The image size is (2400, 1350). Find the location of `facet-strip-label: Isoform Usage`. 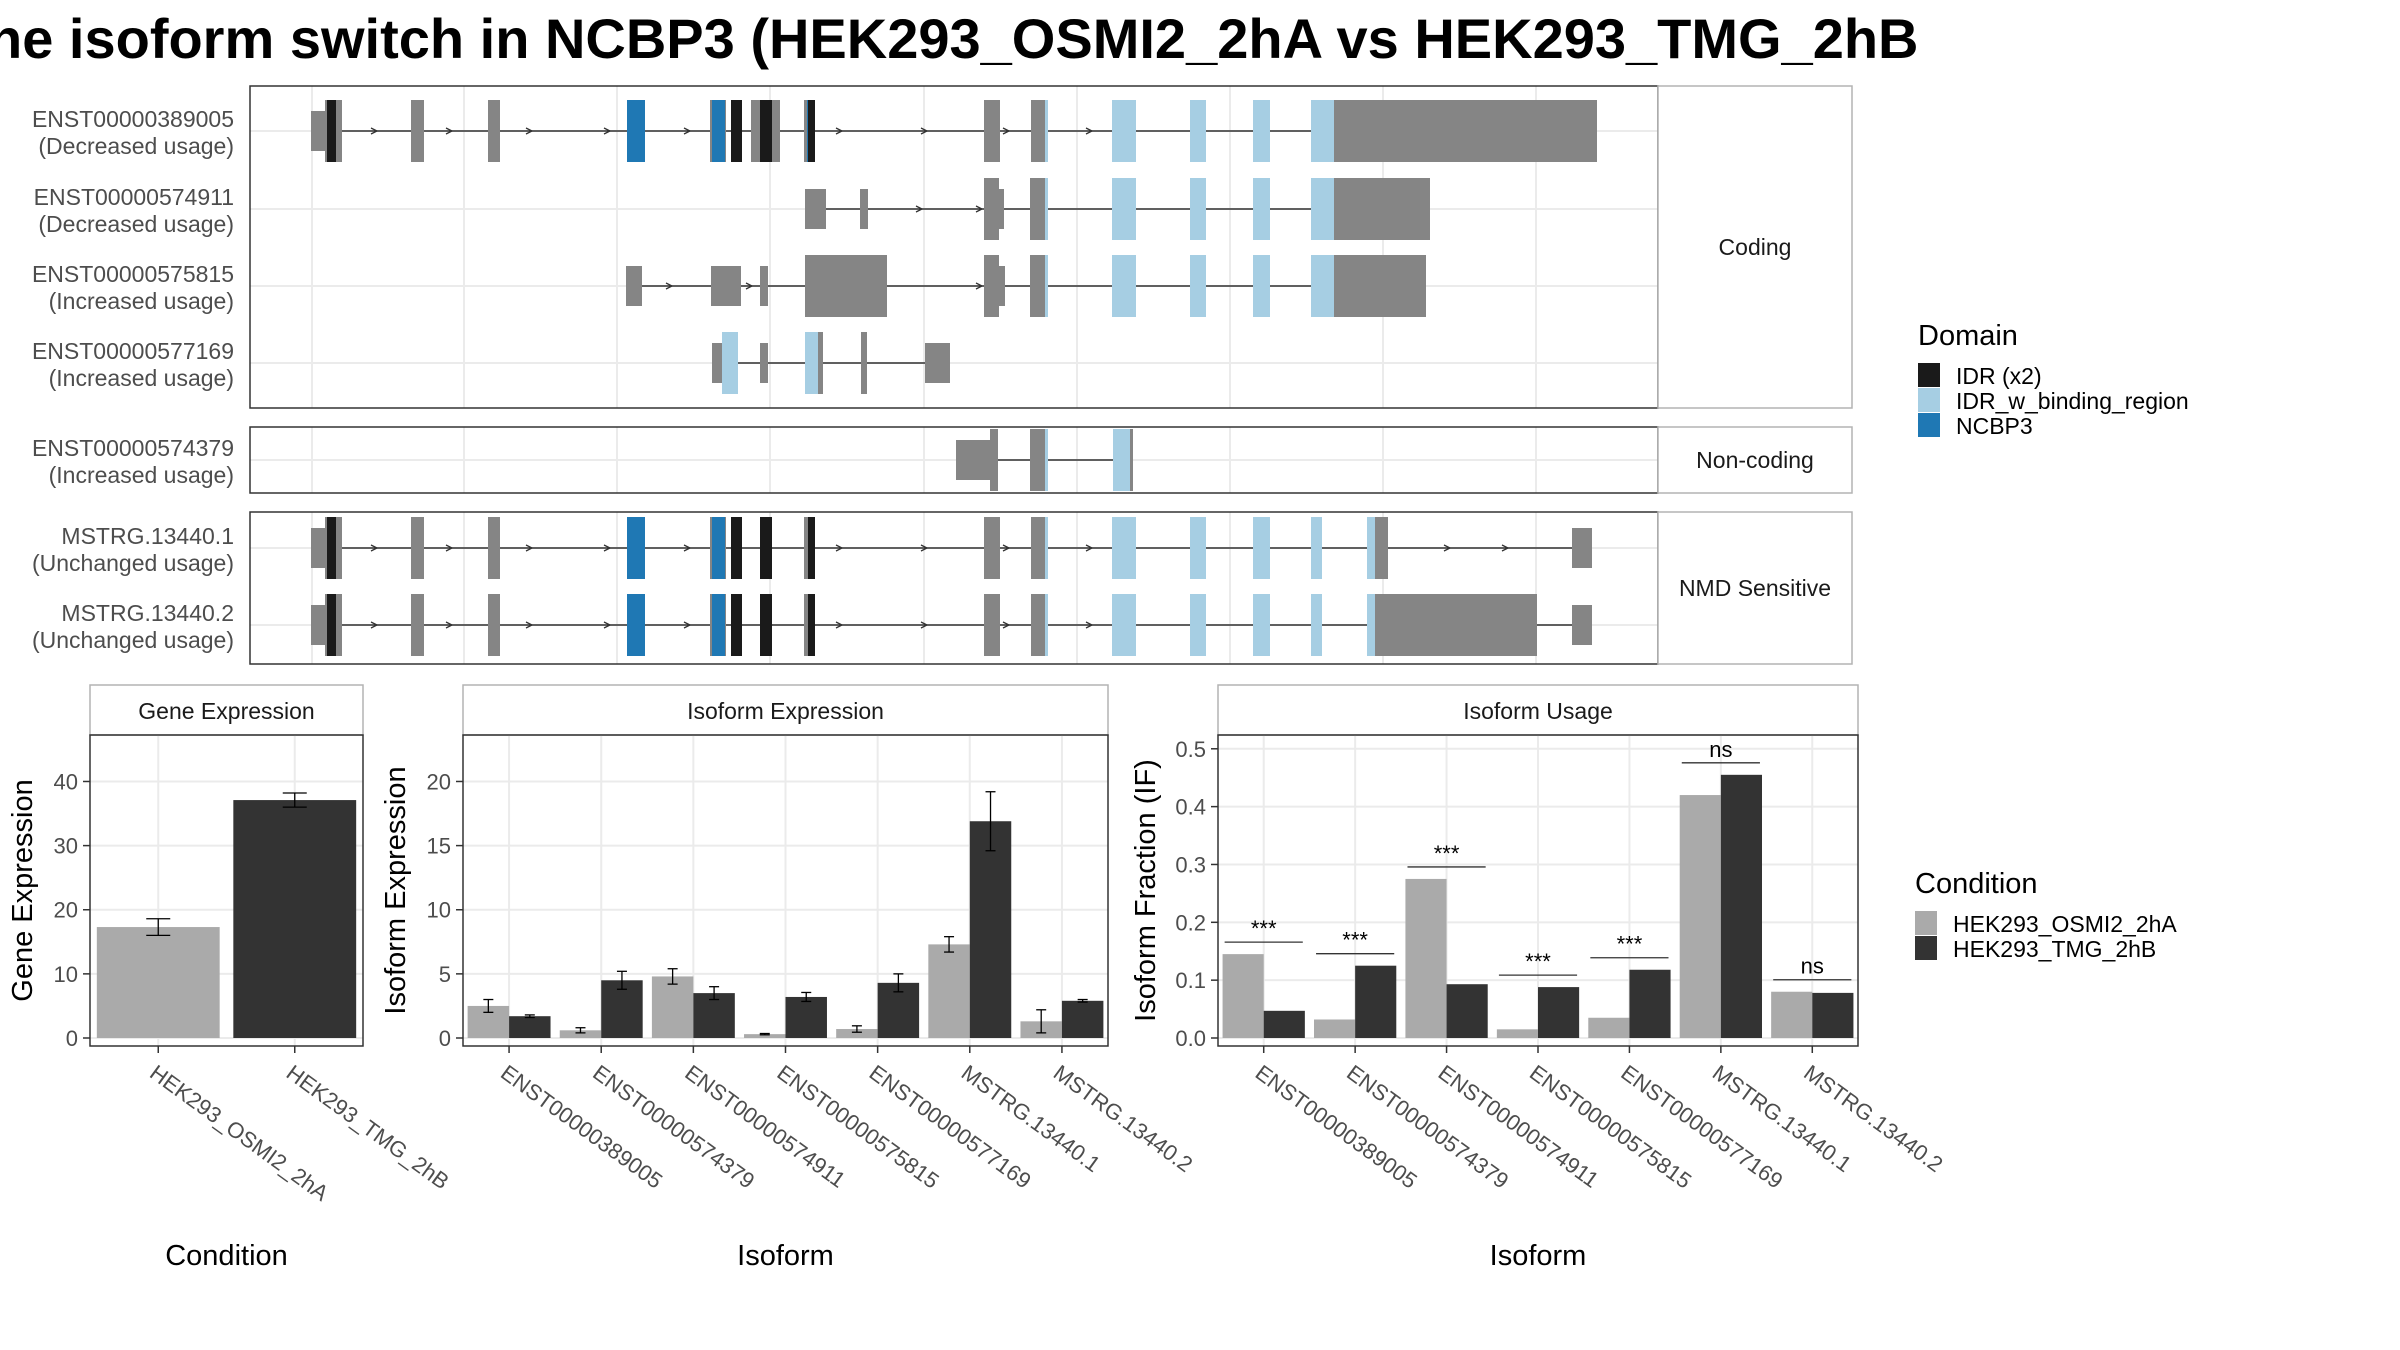

facet-strip-label: Isoform Usage is located at coordinates (1538, 711).